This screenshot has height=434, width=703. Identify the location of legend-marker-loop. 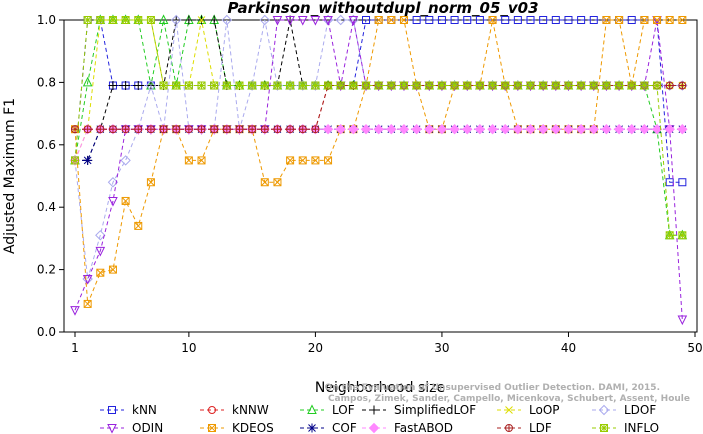
(509, 410).